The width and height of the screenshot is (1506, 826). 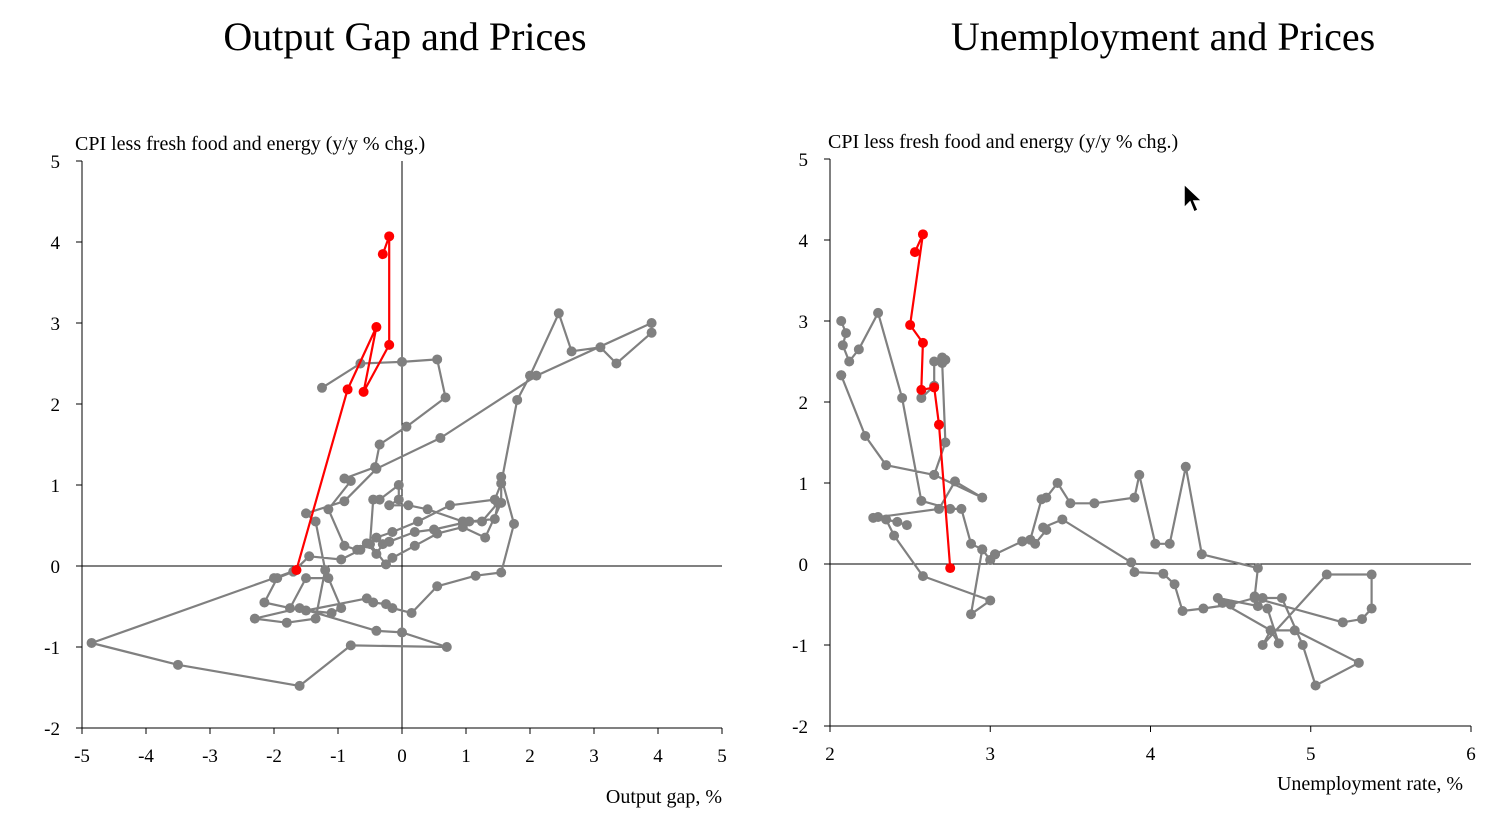 I want to click on x-axis-label: Unemployment rate, %, so click(x=1370, y=784).